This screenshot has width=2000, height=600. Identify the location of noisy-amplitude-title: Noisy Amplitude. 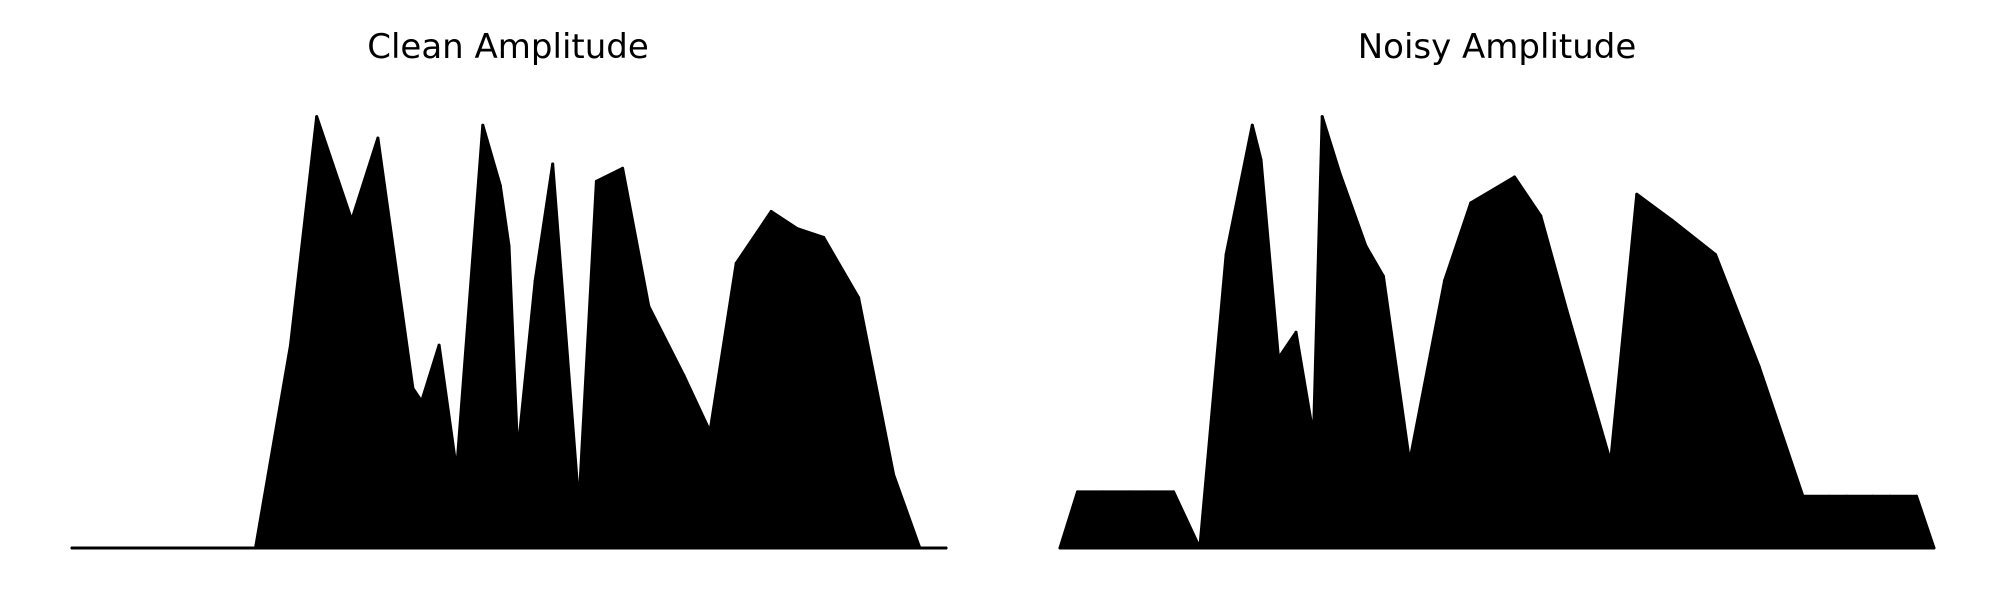
(1497, 47).